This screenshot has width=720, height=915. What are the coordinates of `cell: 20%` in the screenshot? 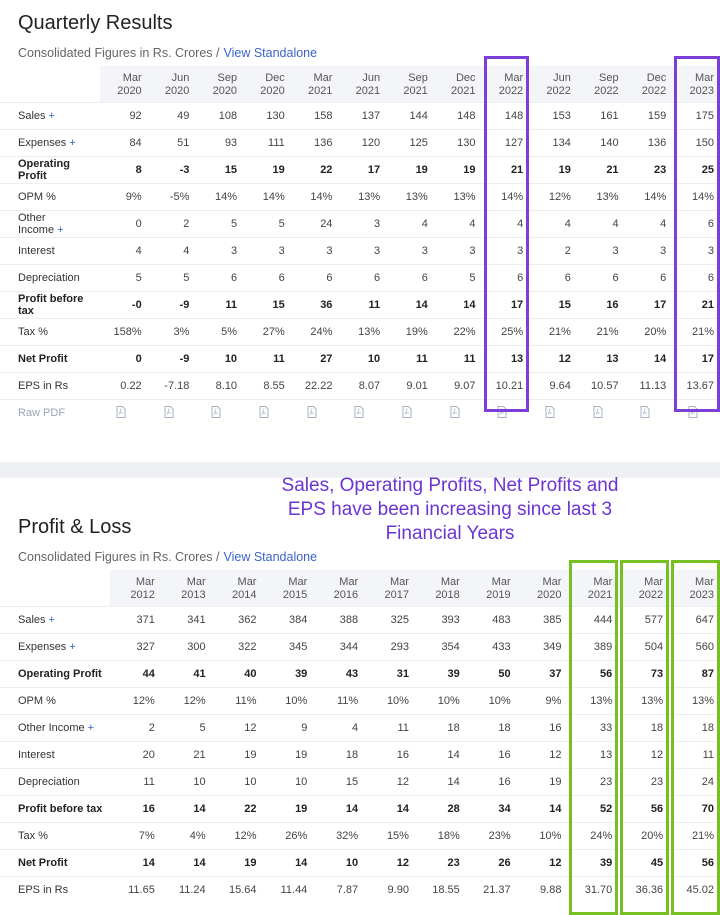 It's located at (644, 836).